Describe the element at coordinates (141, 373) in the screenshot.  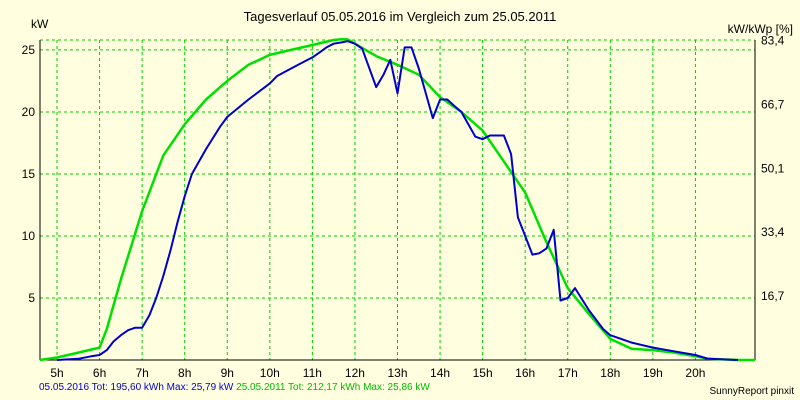
I see `x-tick-label: 7h` at that location.